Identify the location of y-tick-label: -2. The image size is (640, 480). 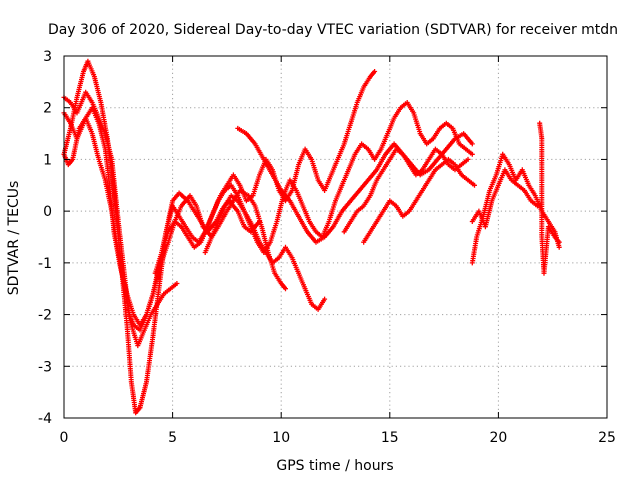
(45, 316).